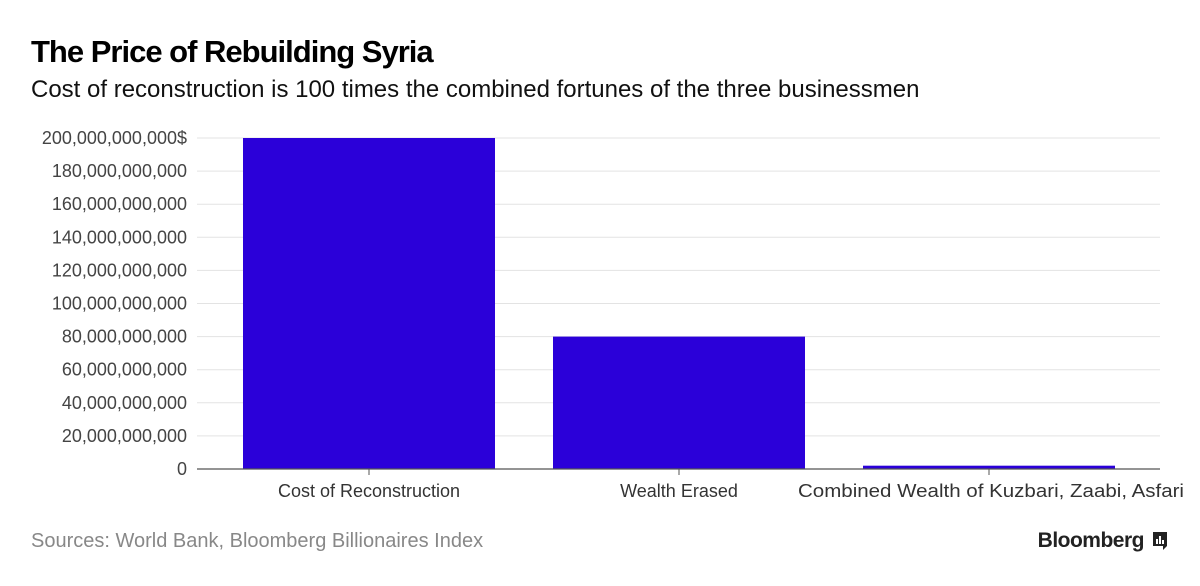  What do you see at coordinates (679, 491) in the screenshot?
I see `x-tick-label: Wealth Erased` at bounding box center [679, 491].